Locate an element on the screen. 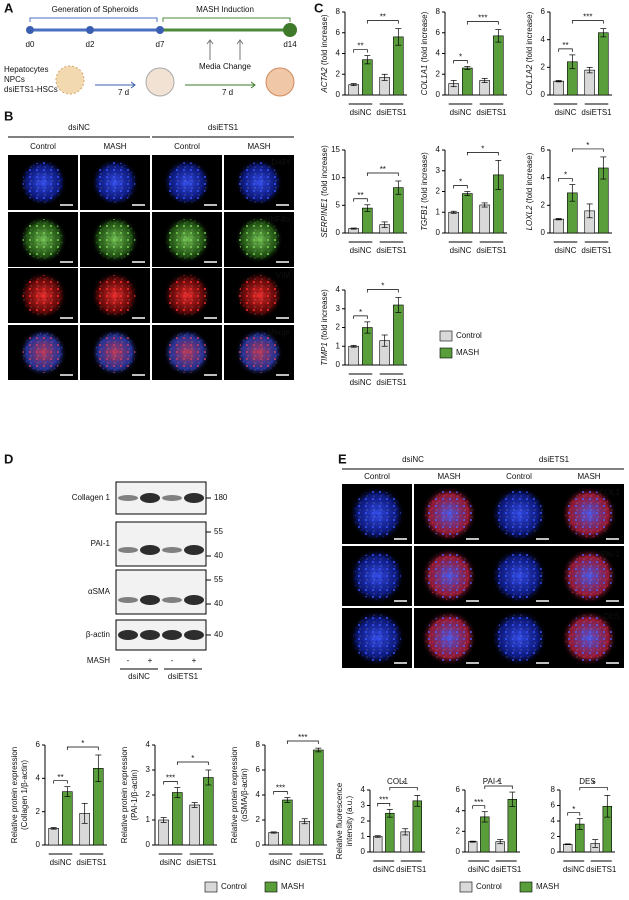 The height and width of the screenshot is (900, 629). y-tick-label: 10 is located at coordinates (335, 177).